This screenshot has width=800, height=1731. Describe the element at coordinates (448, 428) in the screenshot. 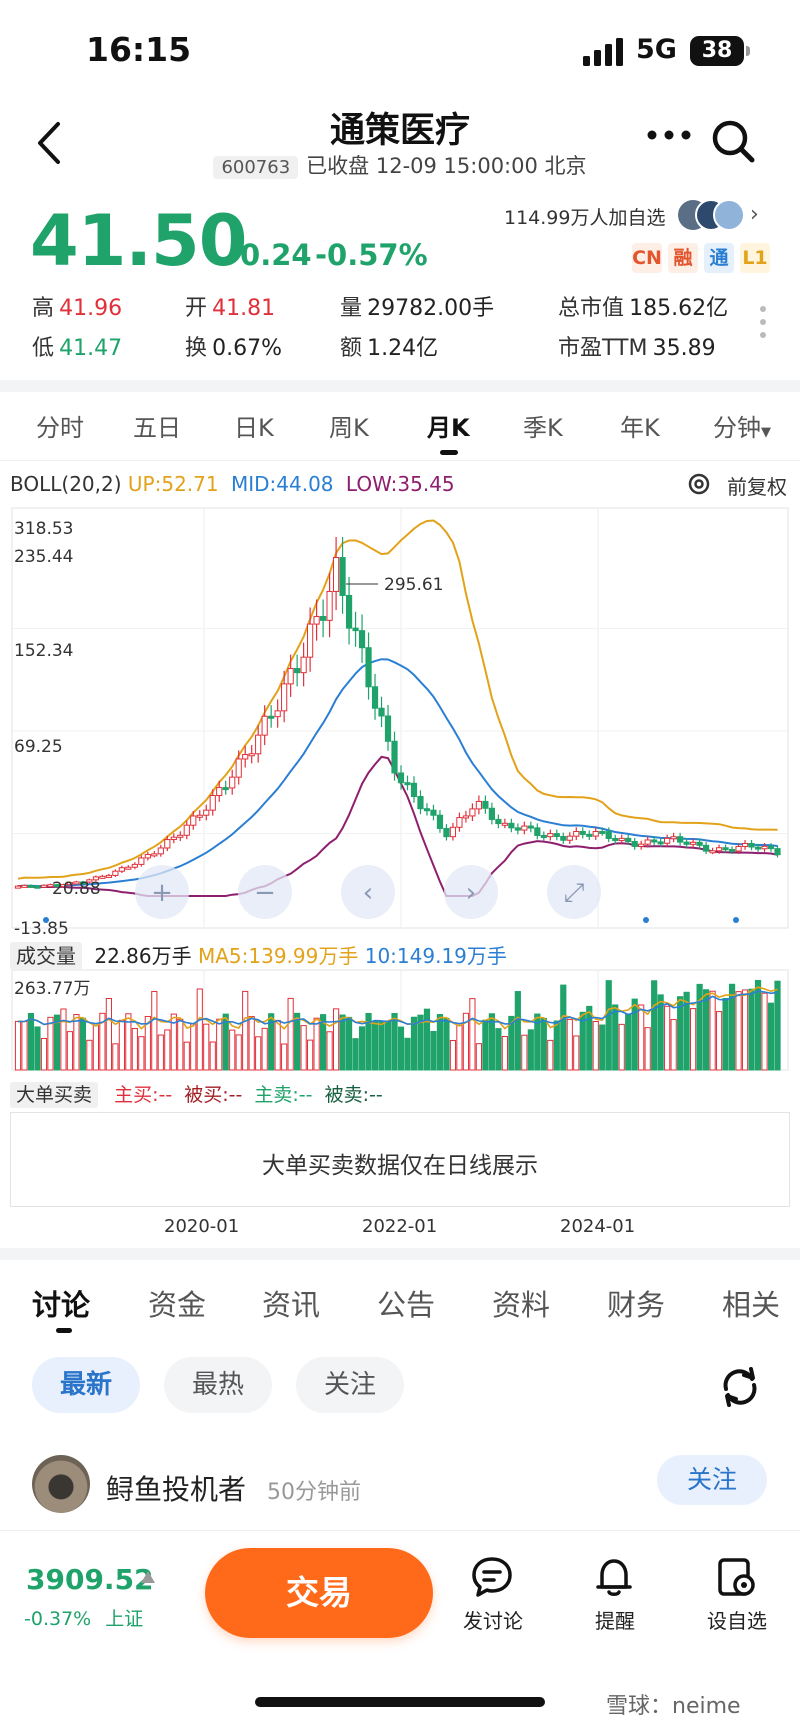

I see `tab-monthly-k: 月K` at that location.